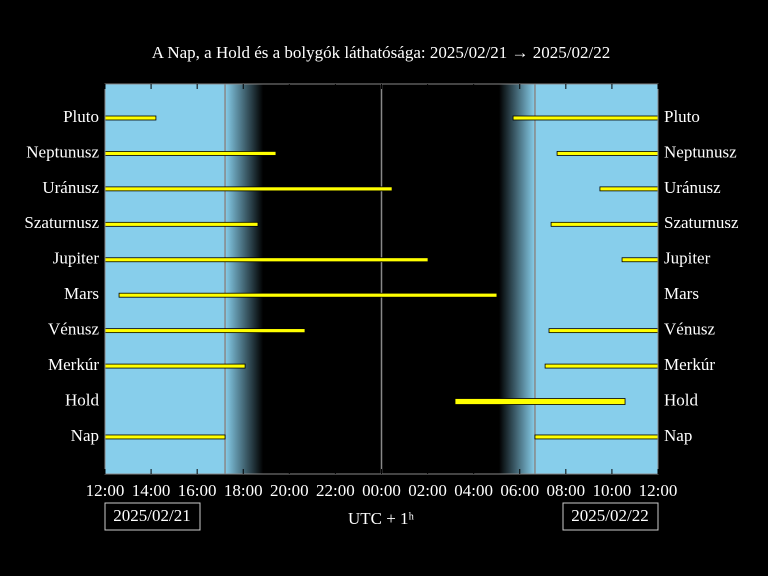  Describe the element at coordinates (565, 490) in the screenshot. I see `x-tick-label: 08:00` at that location.